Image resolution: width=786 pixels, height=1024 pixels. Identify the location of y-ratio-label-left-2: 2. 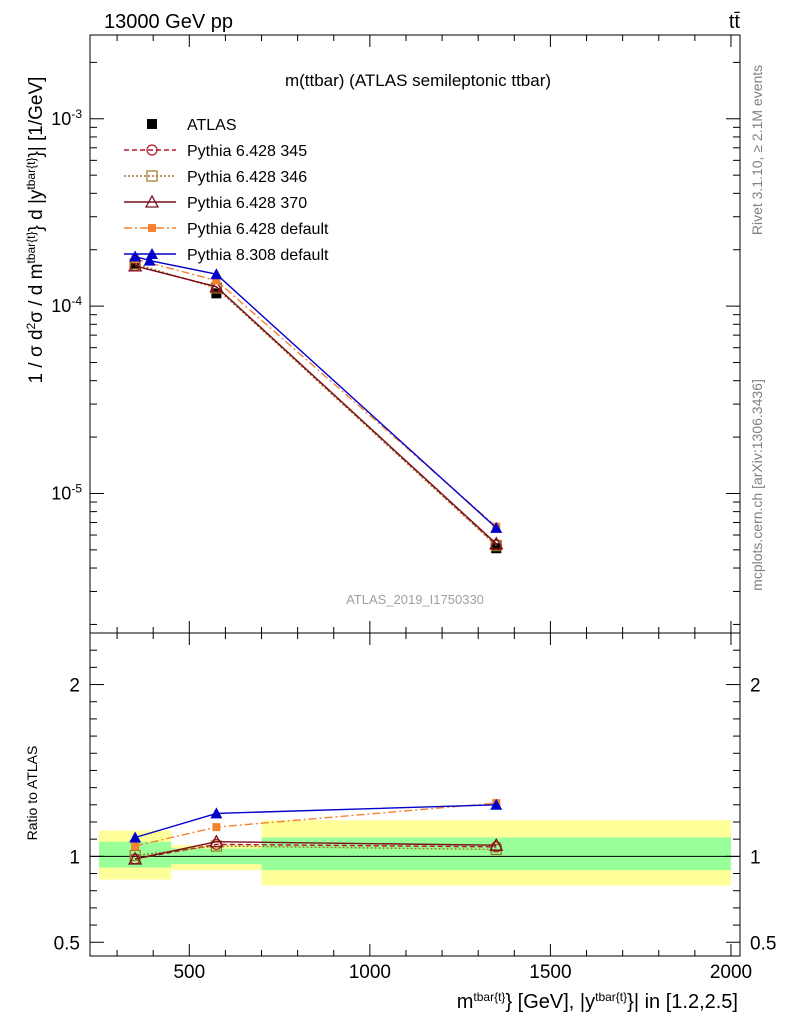
(74, 686).